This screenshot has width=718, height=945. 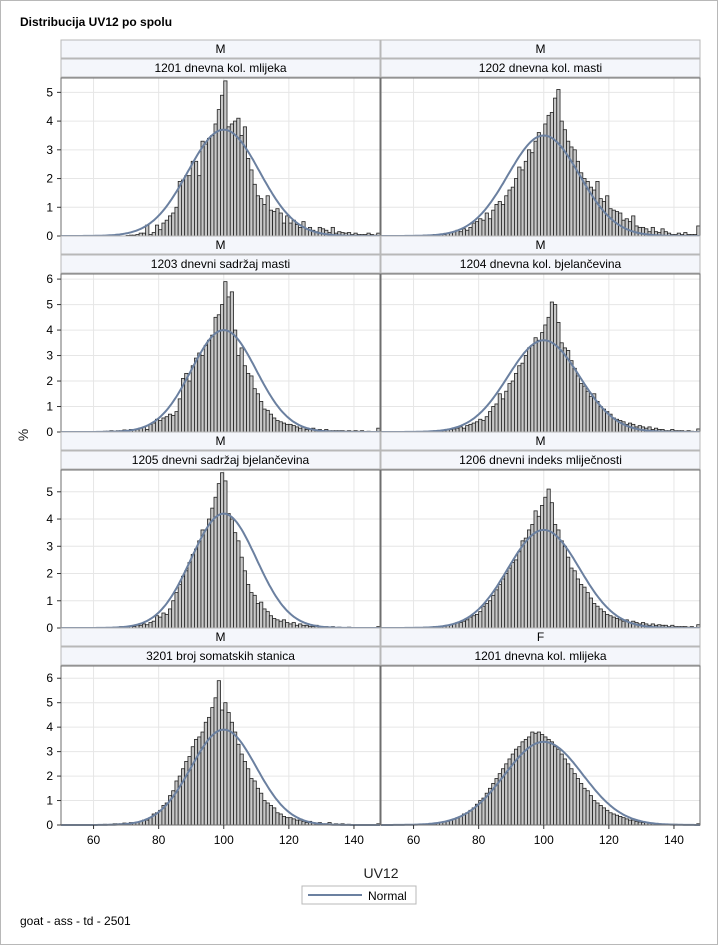 What do you see at coordinates (609, 840) in the screenshot?
I see `x-tick-label: 120` at bounding box center [609, 840].